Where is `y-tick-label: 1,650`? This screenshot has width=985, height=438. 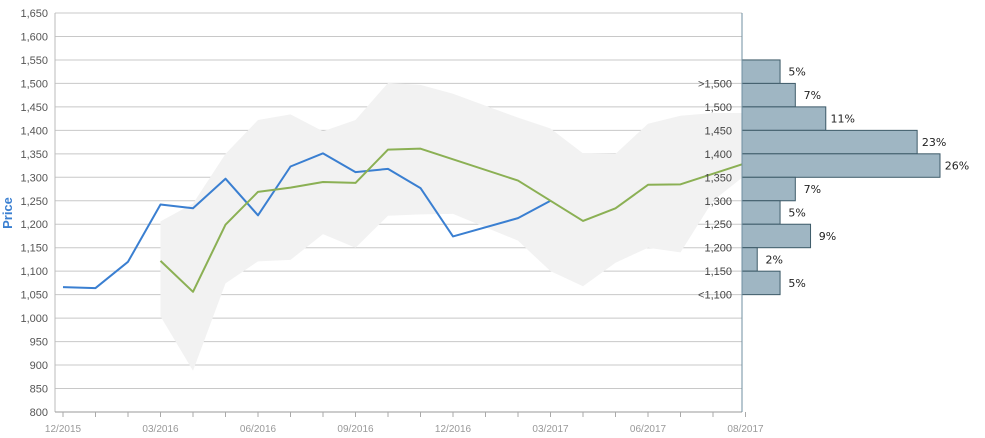 y-tick-label: 1,650 is located at coordinates (34, 14).